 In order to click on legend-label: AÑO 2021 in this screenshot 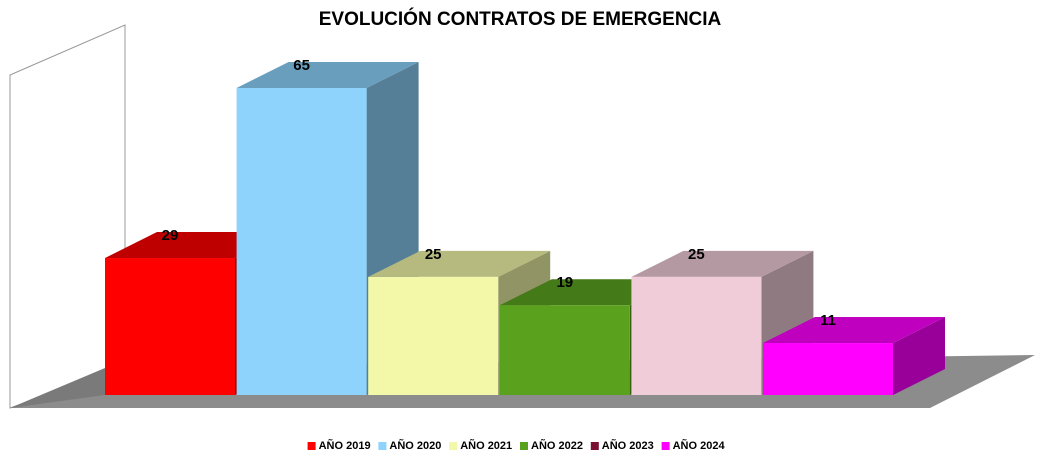, I will do `click(486, 445)`.